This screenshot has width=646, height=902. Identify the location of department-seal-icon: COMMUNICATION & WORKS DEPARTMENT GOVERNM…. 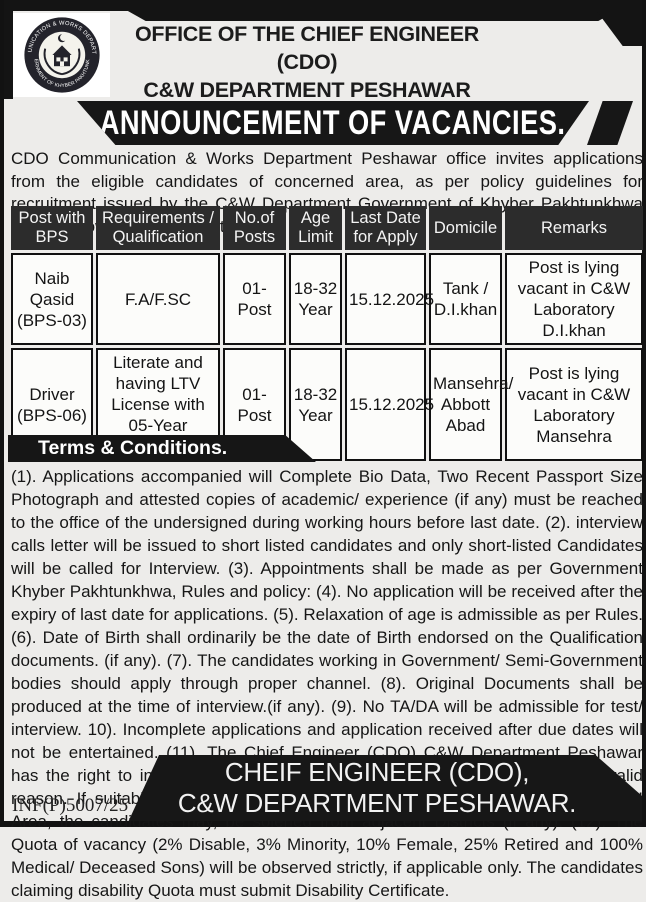
(61, 54).